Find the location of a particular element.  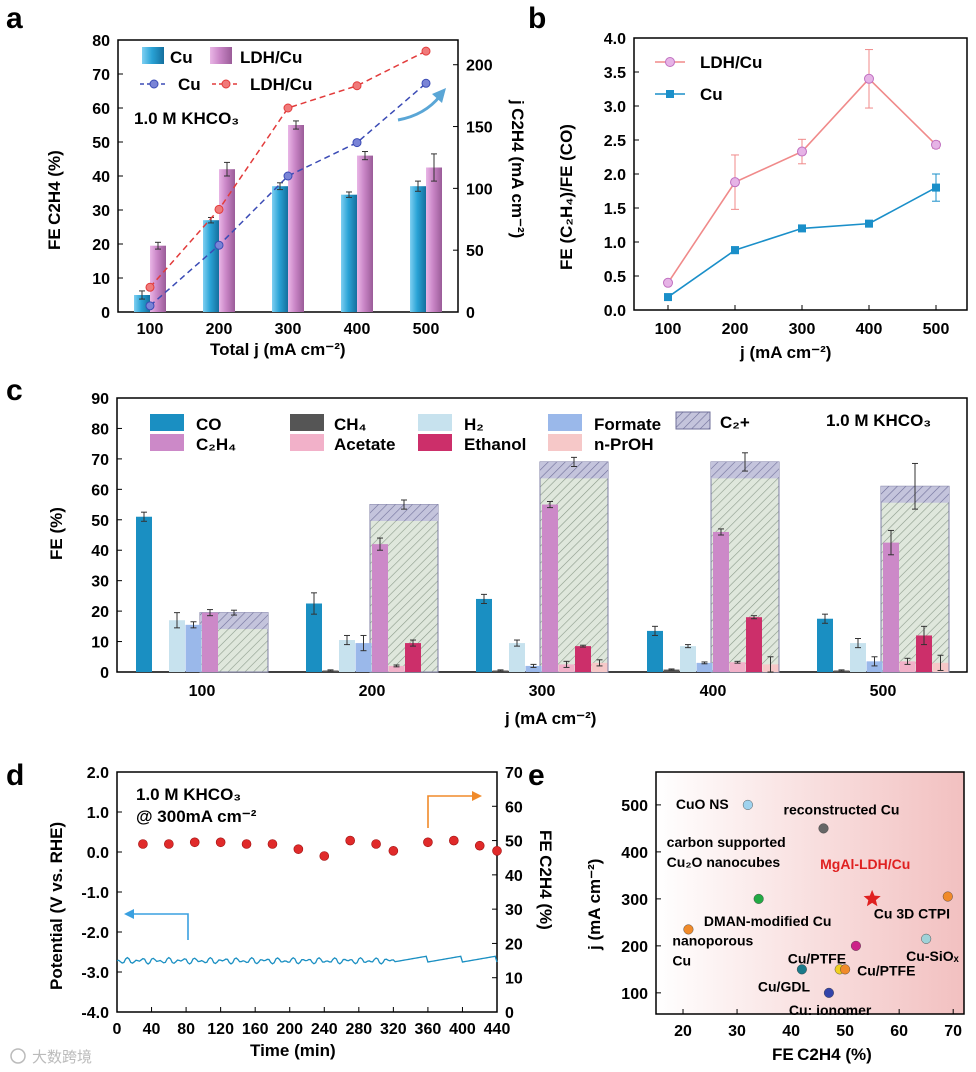

panel-d-ylabel-right: FE C2H4 (%) is located at coordinates (545, 880).